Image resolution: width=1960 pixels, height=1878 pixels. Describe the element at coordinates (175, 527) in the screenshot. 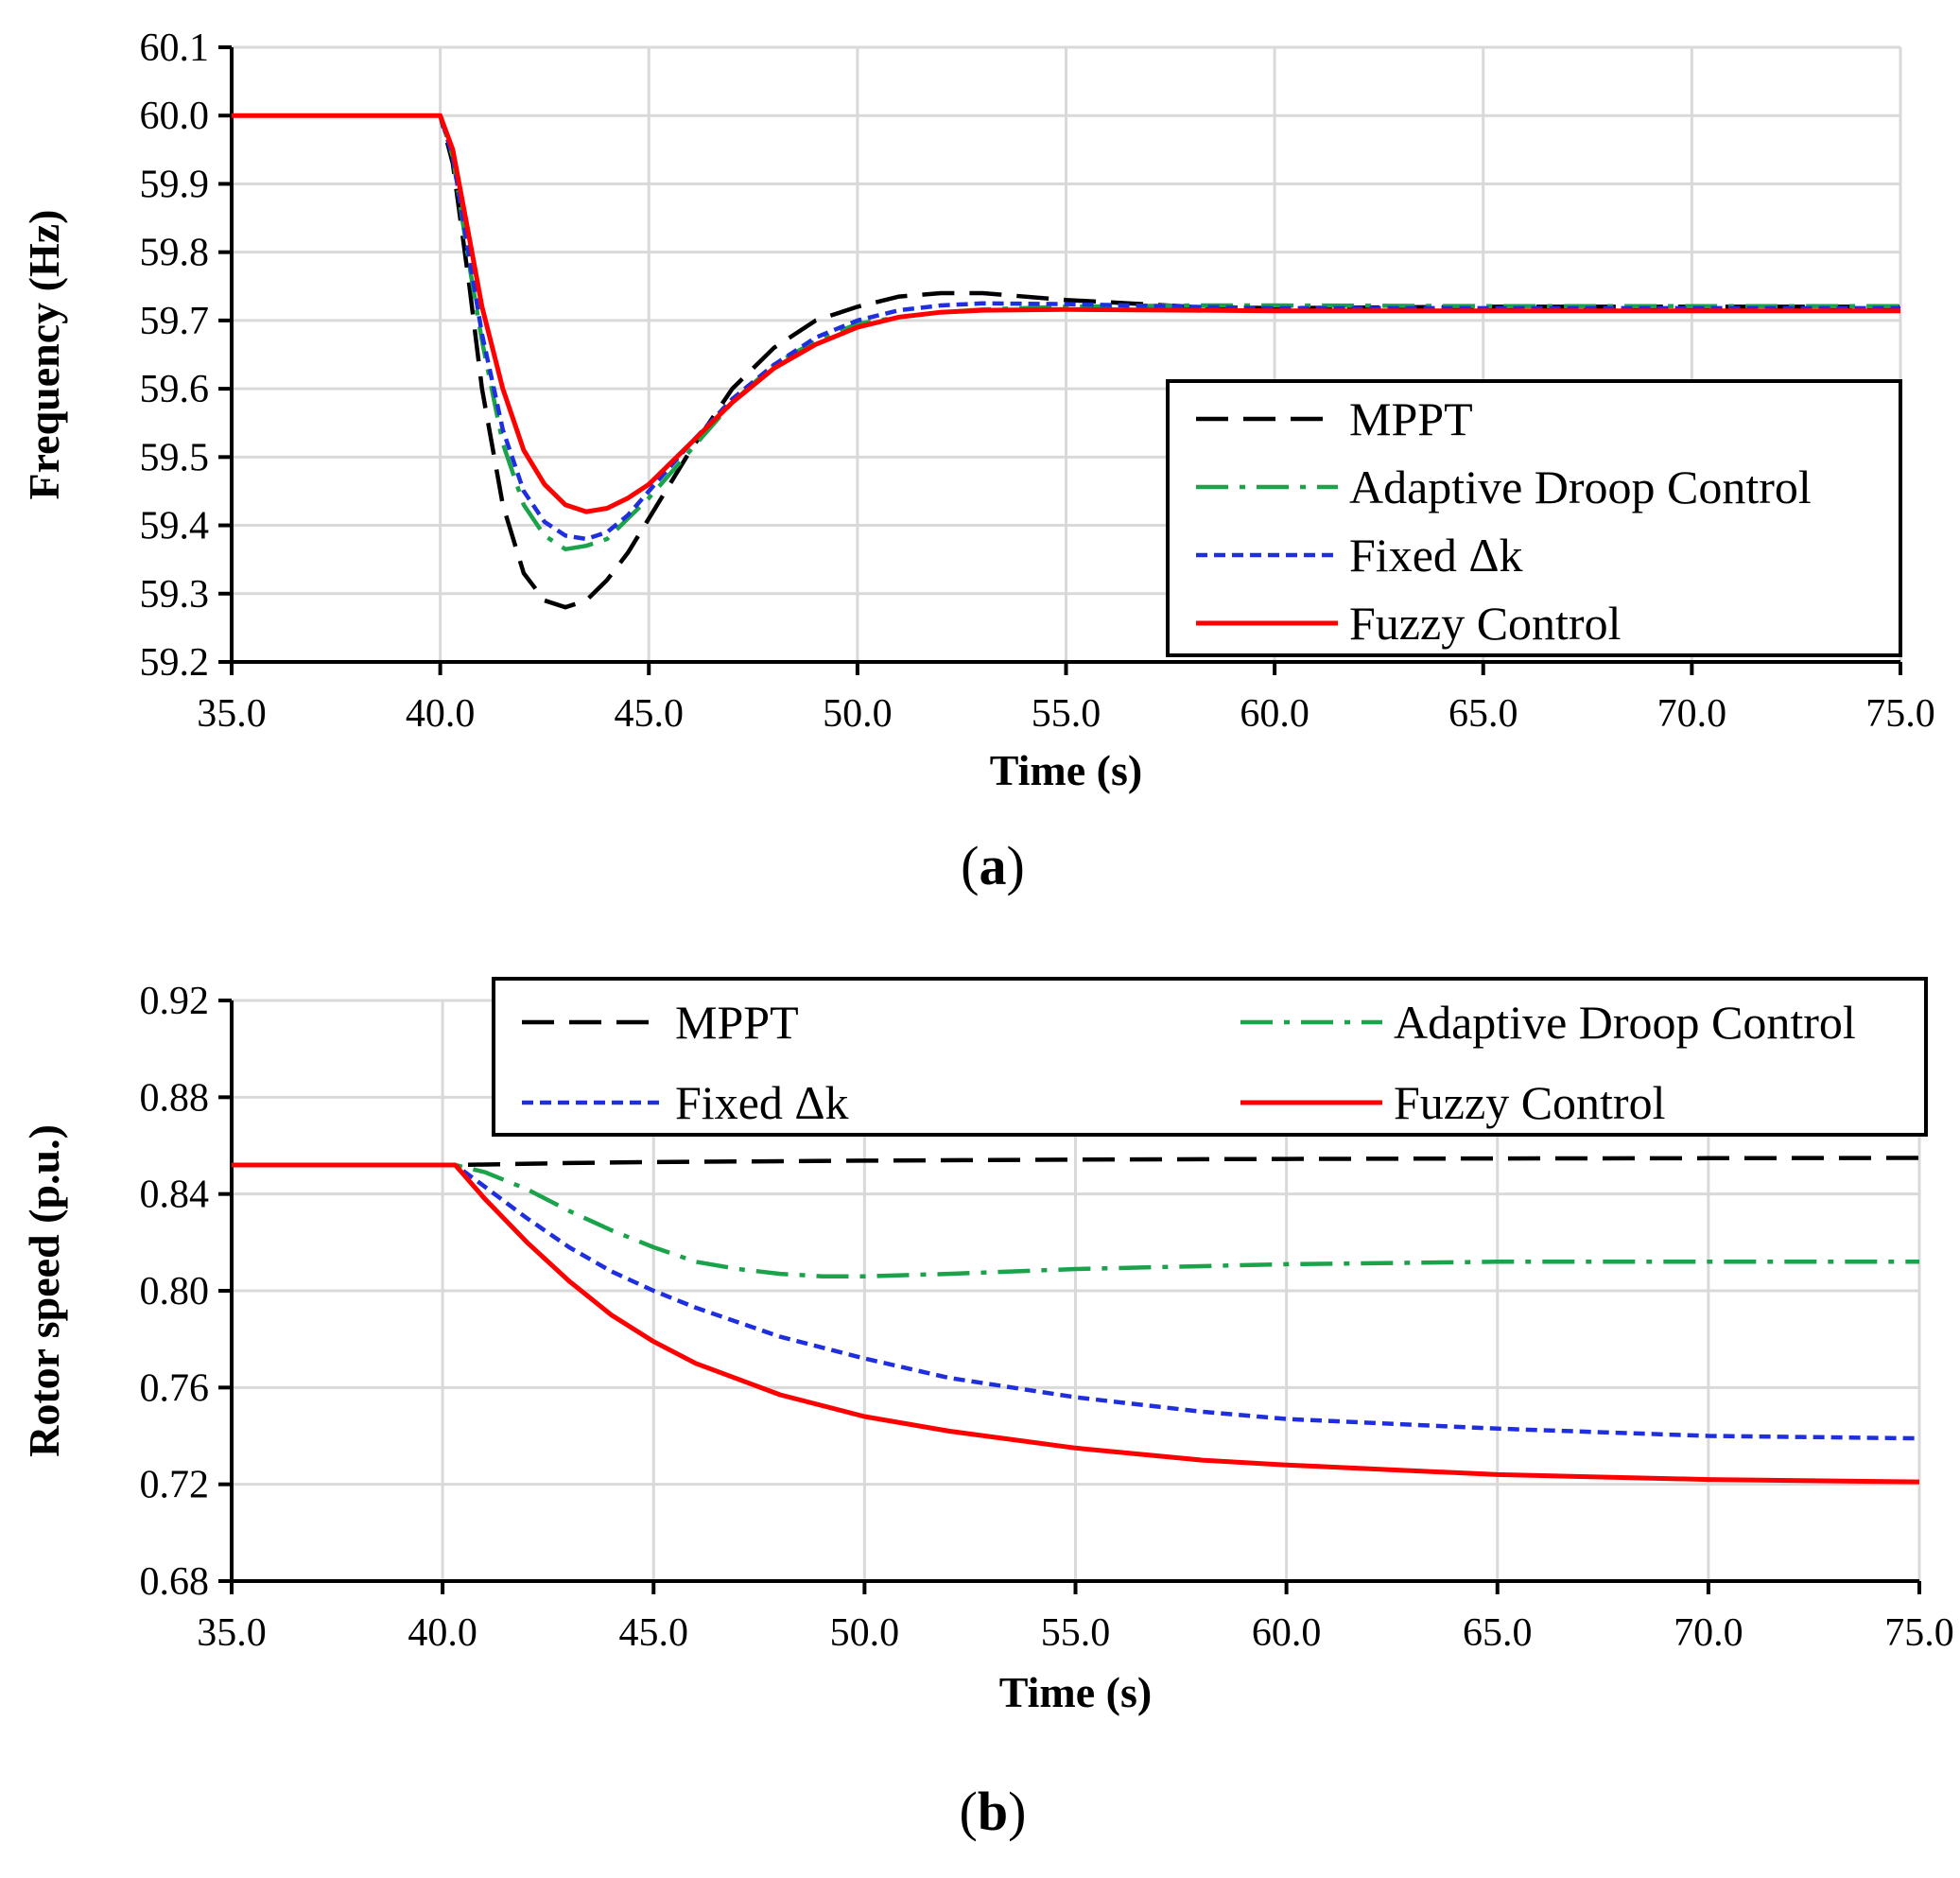

I see `y-tick-label: 59.4` at that location.